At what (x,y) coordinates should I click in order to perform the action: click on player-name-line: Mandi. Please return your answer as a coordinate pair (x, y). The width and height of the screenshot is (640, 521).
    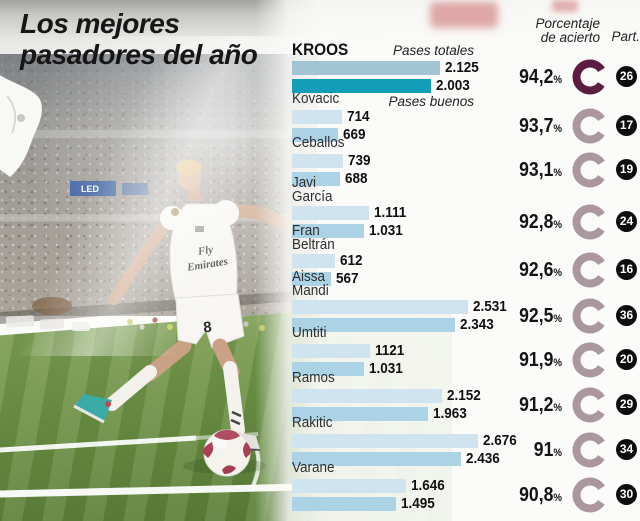
    Looking at the image, I should click on (310, 290).